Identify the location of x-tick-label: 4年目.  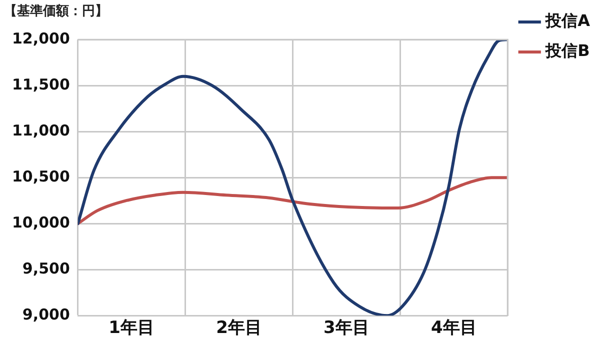
(453, 328).